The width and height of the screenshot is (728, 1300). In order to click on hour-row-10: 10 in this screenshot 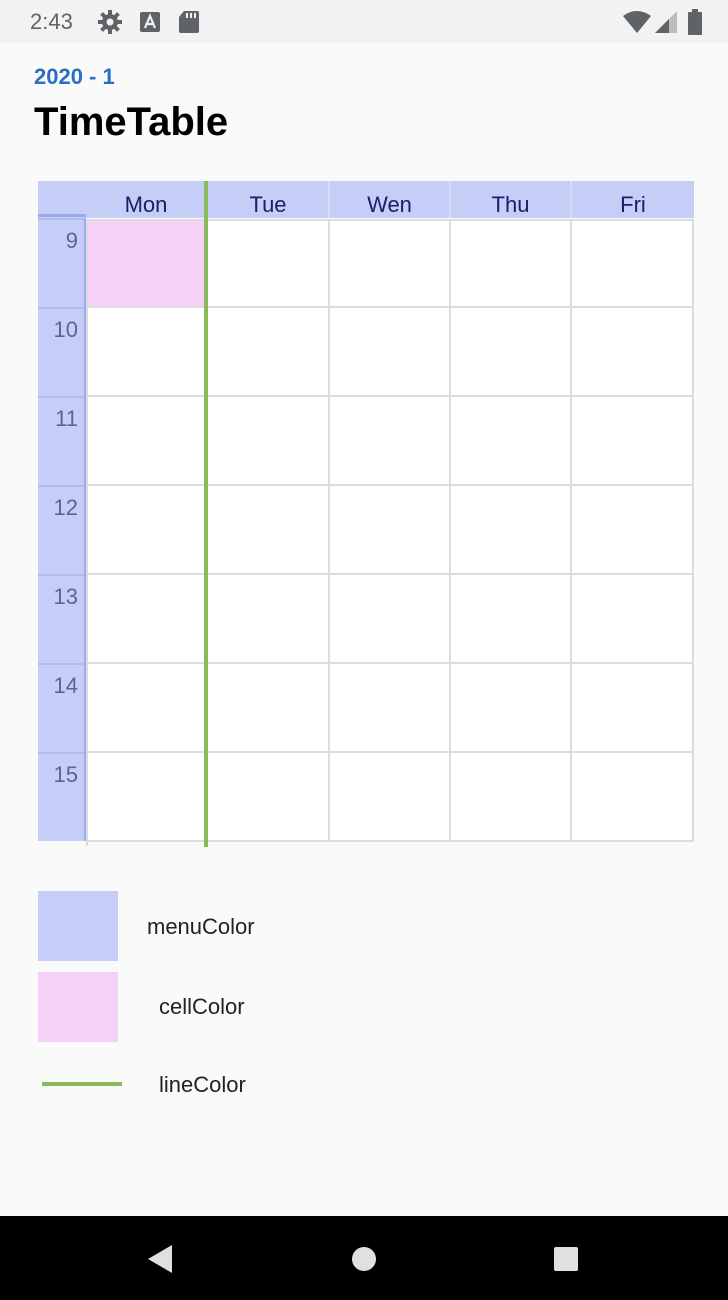, I will do `click(61, 351)`.